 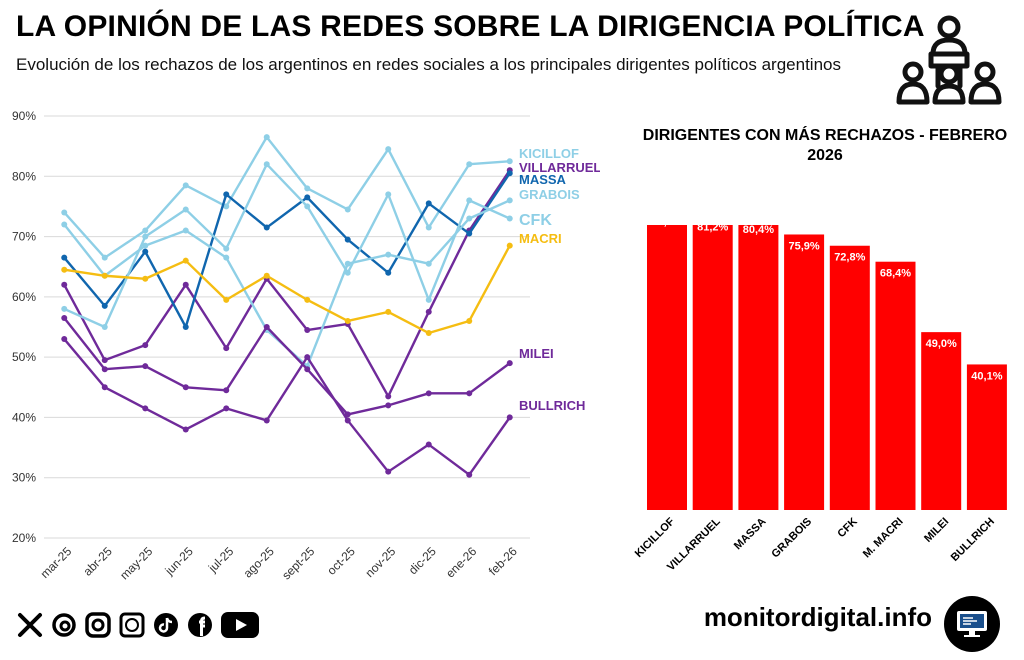 What do you see at coordinates (166, 625) in the screenshot?
I see `tiktok-icon` at bounding box center [166, 625].